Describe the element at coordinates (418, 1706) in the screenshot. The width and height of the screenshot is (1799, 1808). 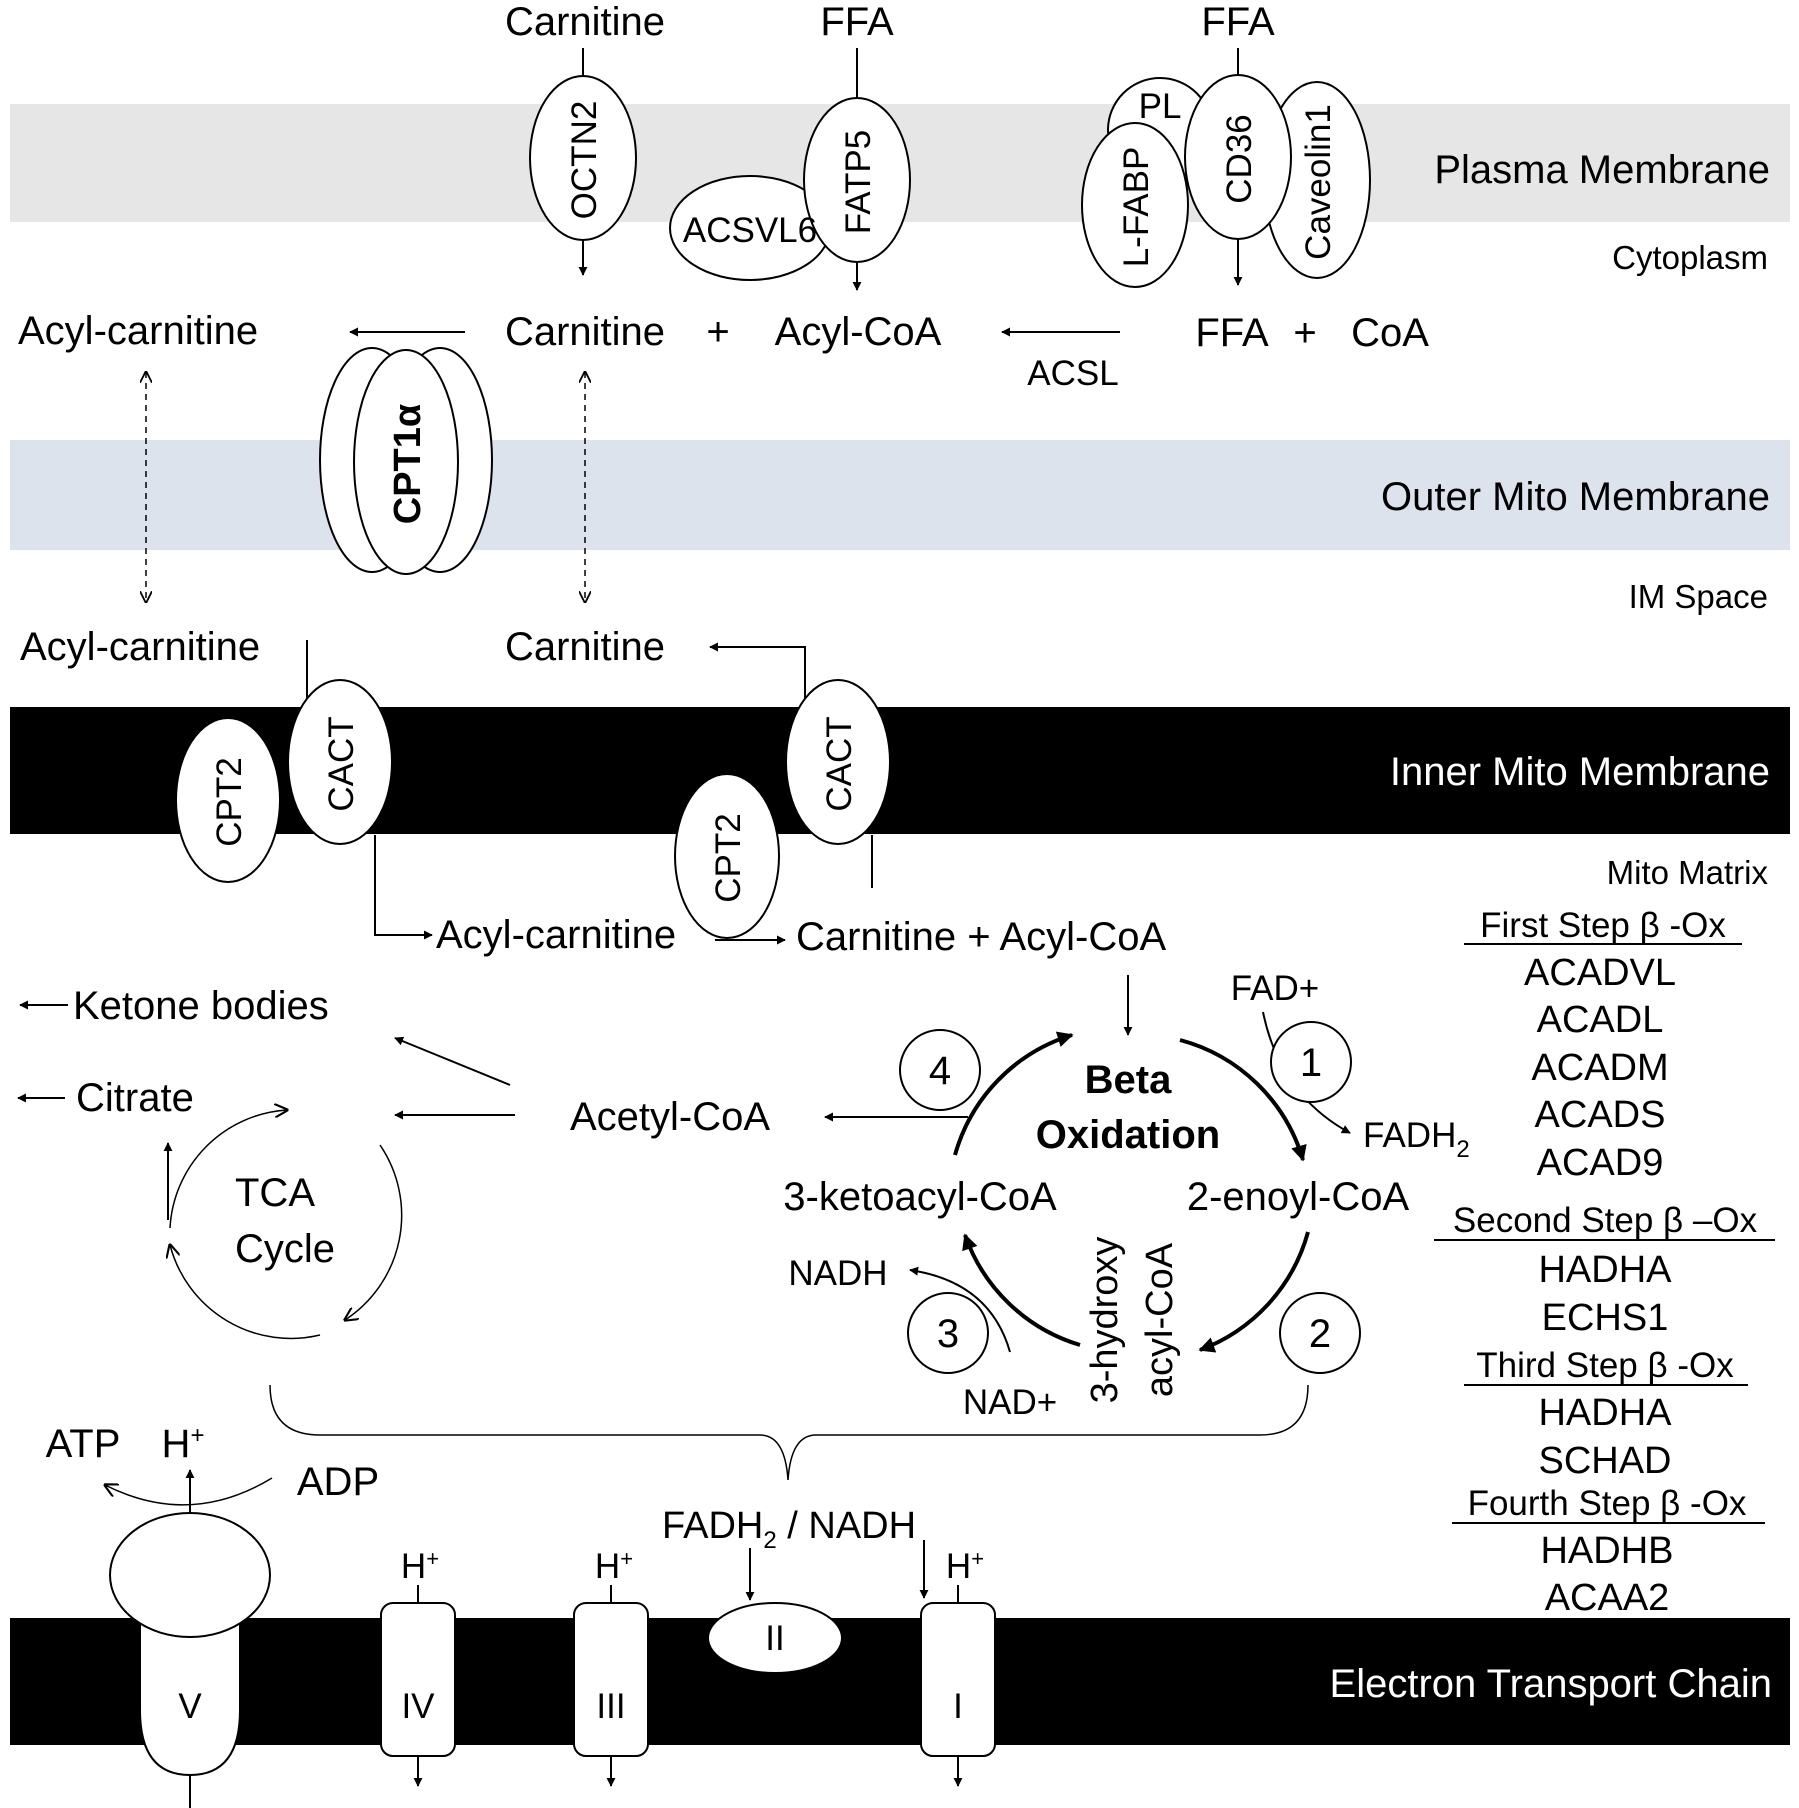
I see `complex-iv-label: IV` at that location.